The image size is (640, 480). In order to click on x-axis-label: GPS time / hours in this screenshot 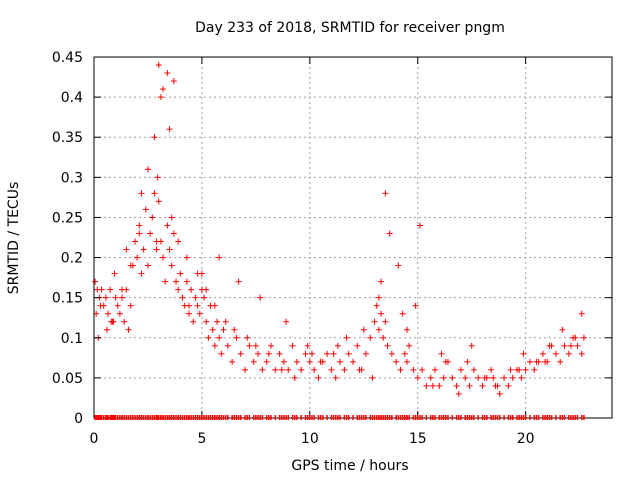, I will do `click(349, 466)`.